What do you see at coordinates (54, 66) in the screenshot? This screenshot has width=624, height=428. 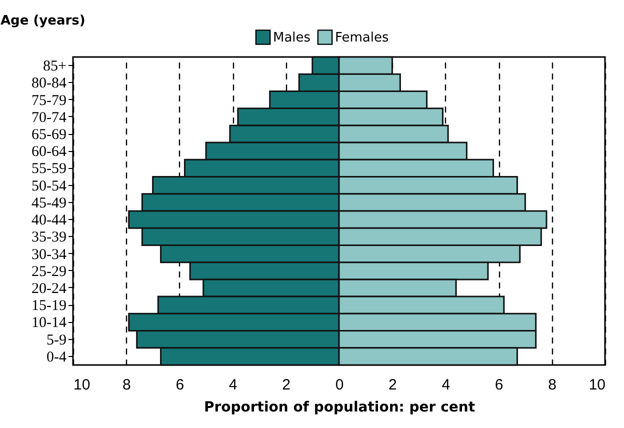 I see `y-tick-label: 85+` at bounding box center [54, 66].